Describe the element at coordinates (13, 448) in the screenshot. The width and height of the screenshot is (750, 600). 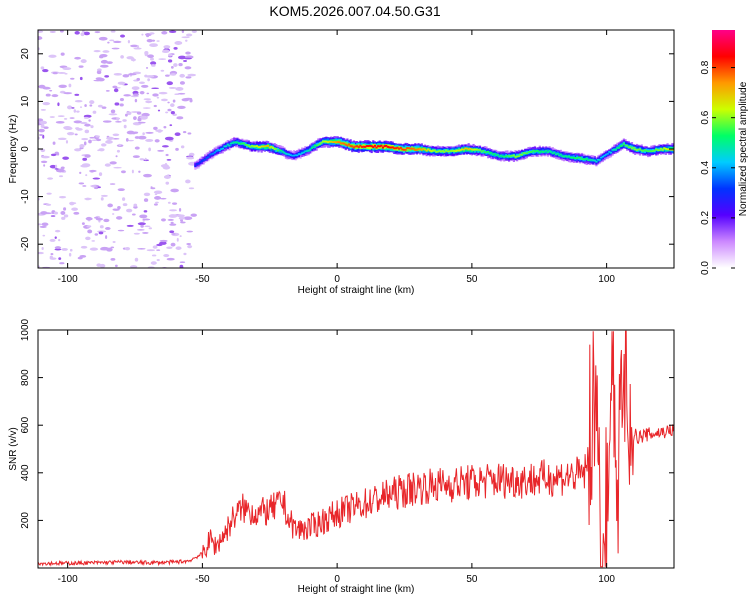
I see `snr-y-label: SNR (v/v)` at that location.